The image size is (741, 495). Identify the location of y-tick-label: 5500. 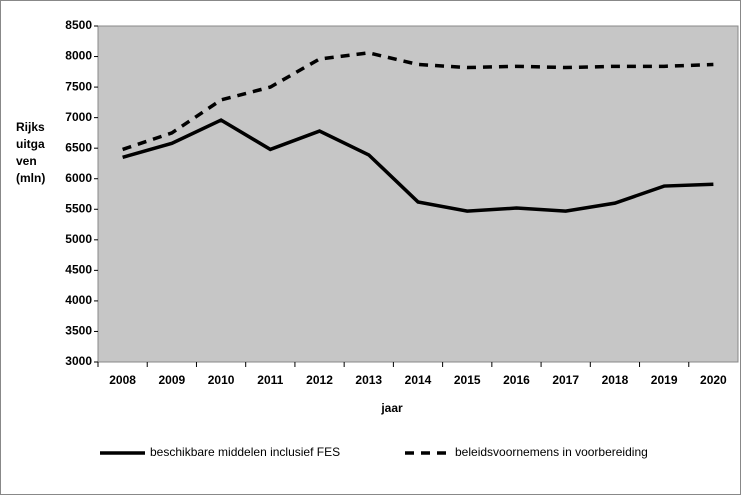
(78, 208).